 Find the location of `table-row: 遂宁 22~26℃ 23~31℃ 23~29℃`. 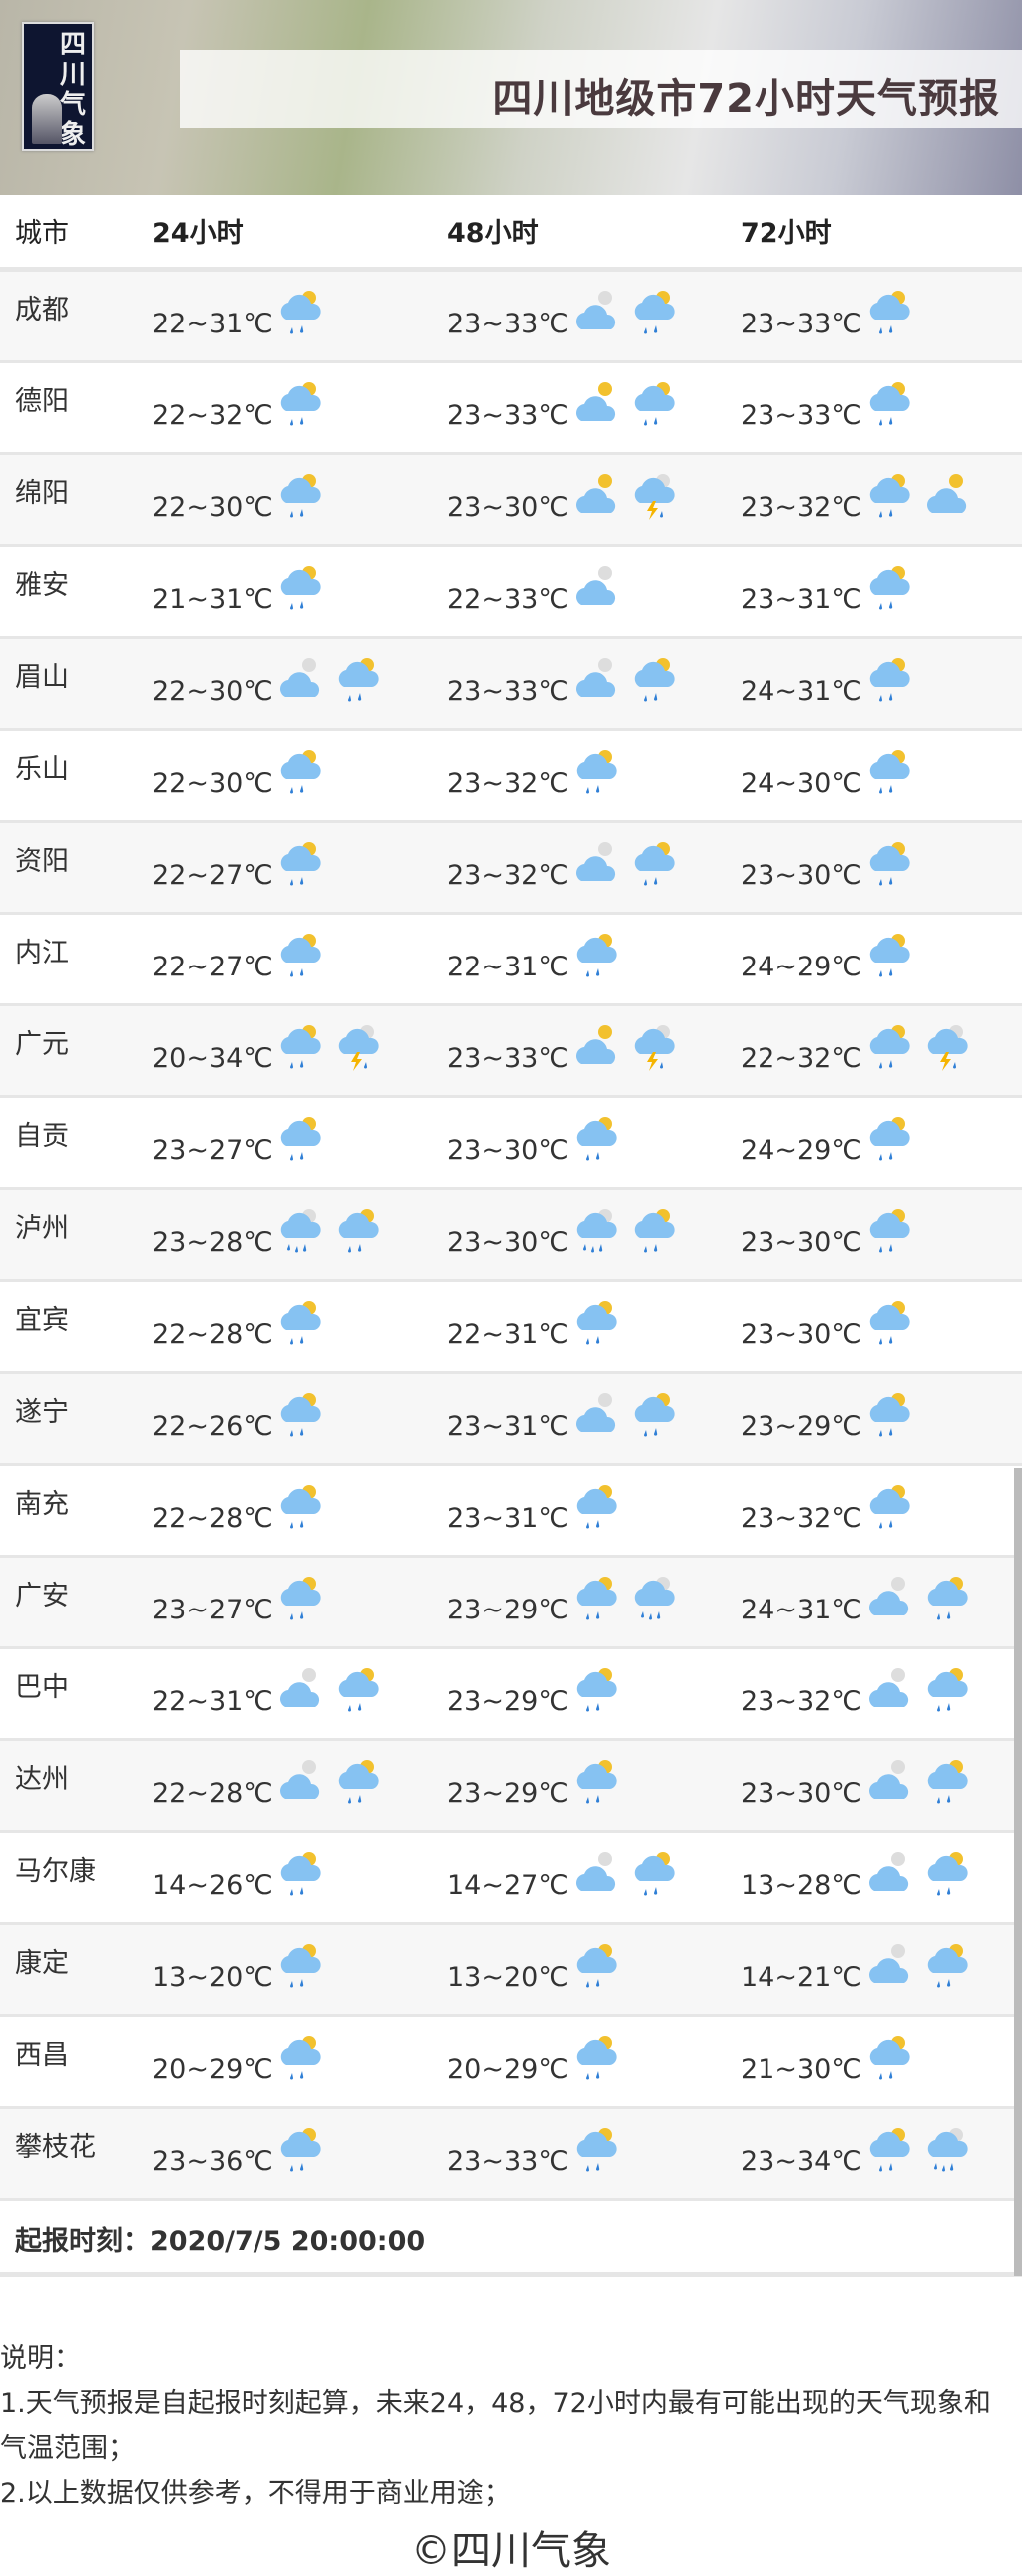

table-row: 遂宁 22~26℃ 23~31℃ 23~29℃ is located at coordinates (511, 1420).